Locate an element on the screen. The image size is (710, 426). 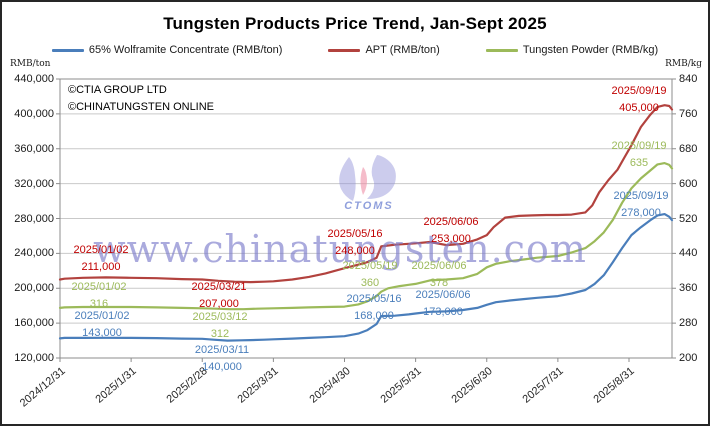
annotation-value: 143,000 is located at coordinates (102, 333).